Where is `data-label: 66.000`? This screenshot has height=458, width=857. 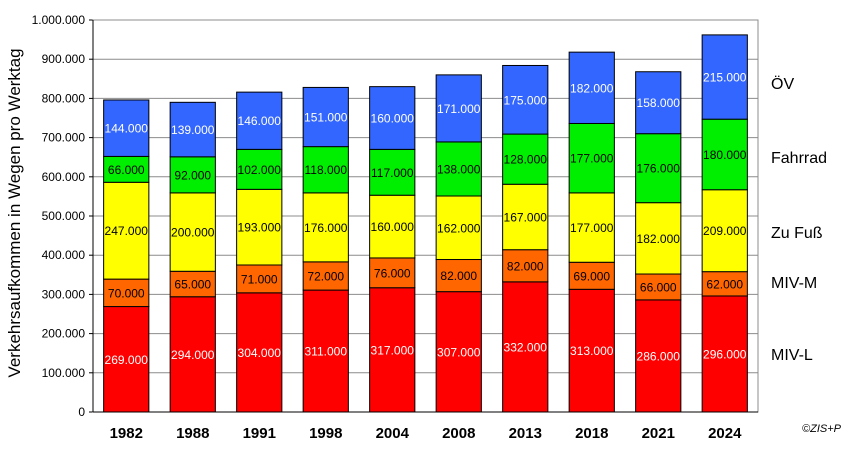 data-label: 66.000 is located at coordinates (658, 287).